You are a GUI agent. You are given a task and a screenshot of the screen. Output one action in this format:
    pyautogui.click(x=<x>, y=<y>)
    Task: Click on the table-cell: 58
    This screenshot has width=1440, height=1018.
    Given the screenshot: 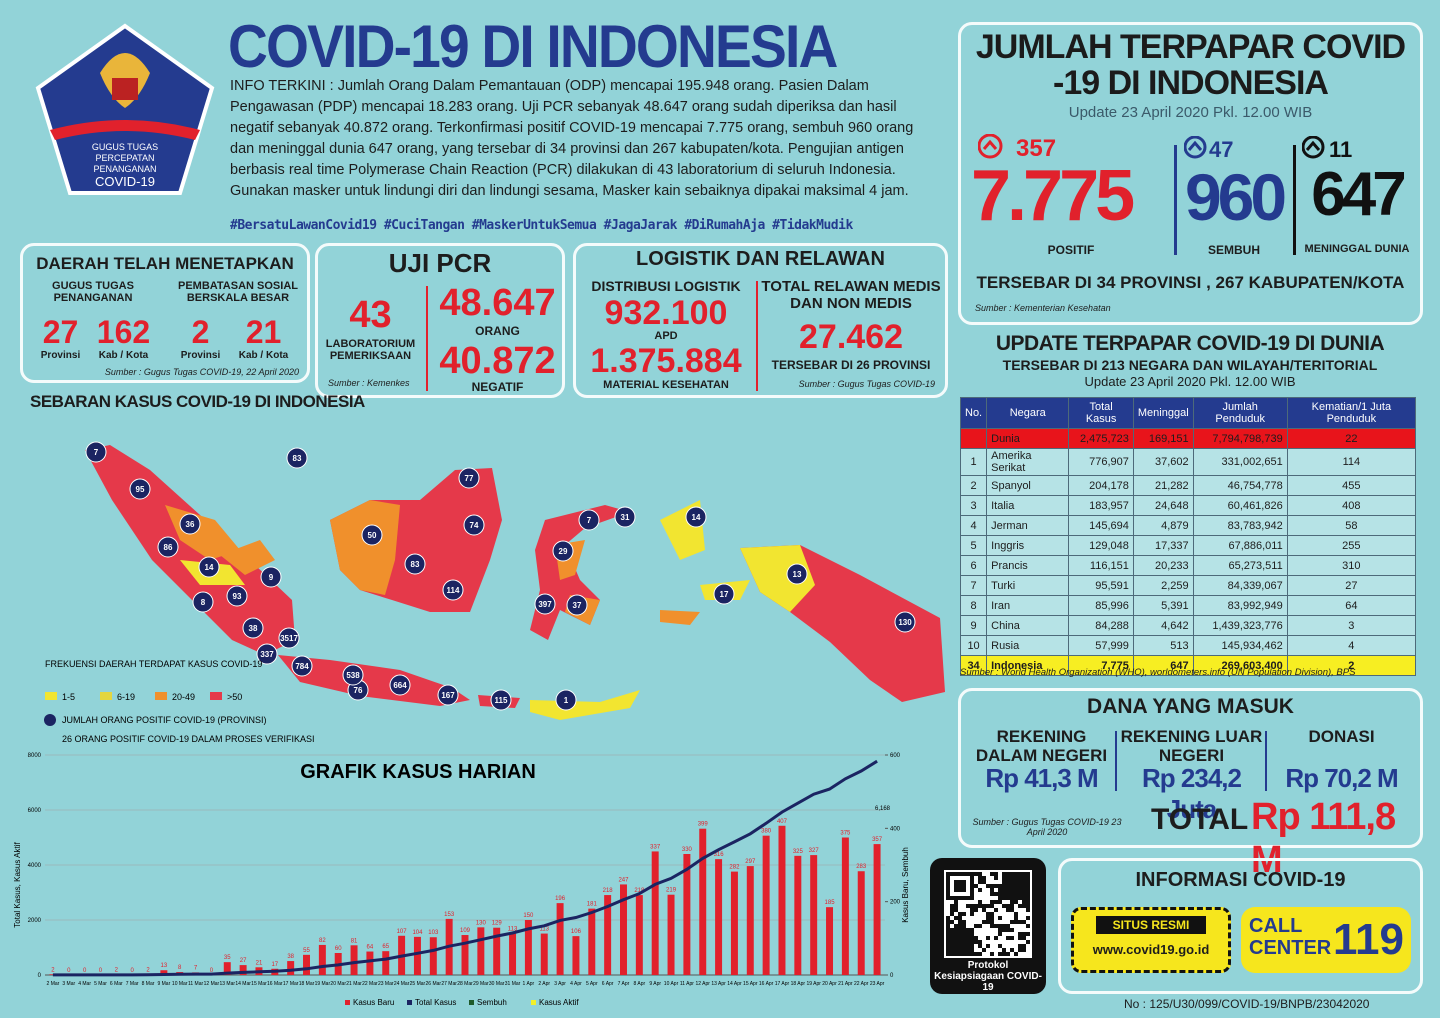 What is the action you would take?
    pyautogui.click(x=1351, y=525)
    